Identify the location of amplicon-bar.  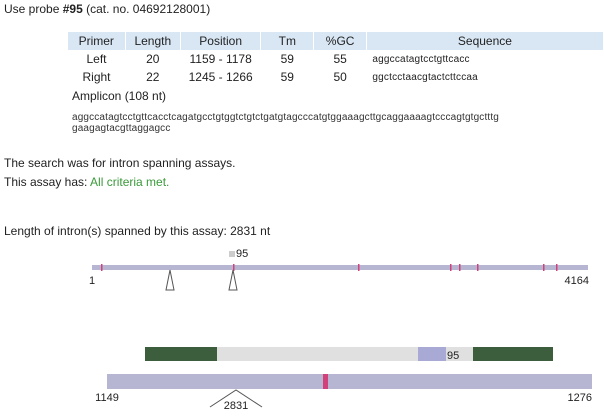
(349, 381).